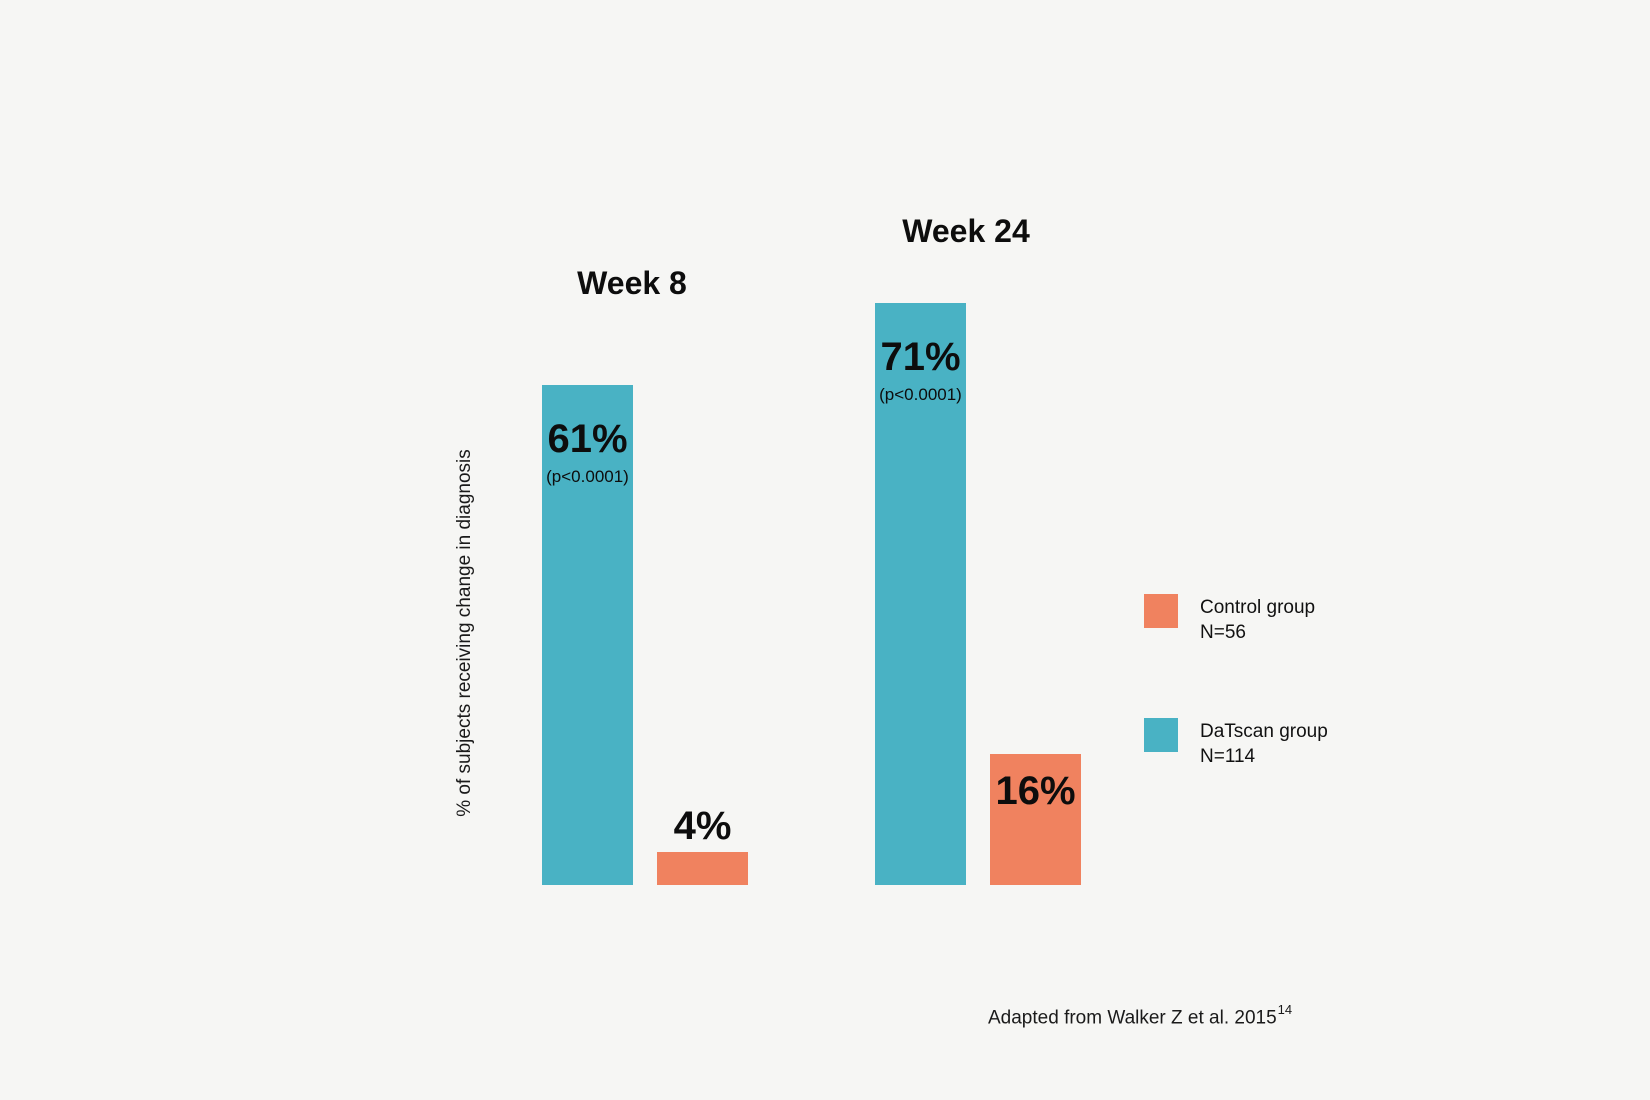  What do you see at coordinates (587, 635) in the screenshot?
I see `bar-datscan-week8: 61% (p<0.0001)` at bounding box center [587, 635].